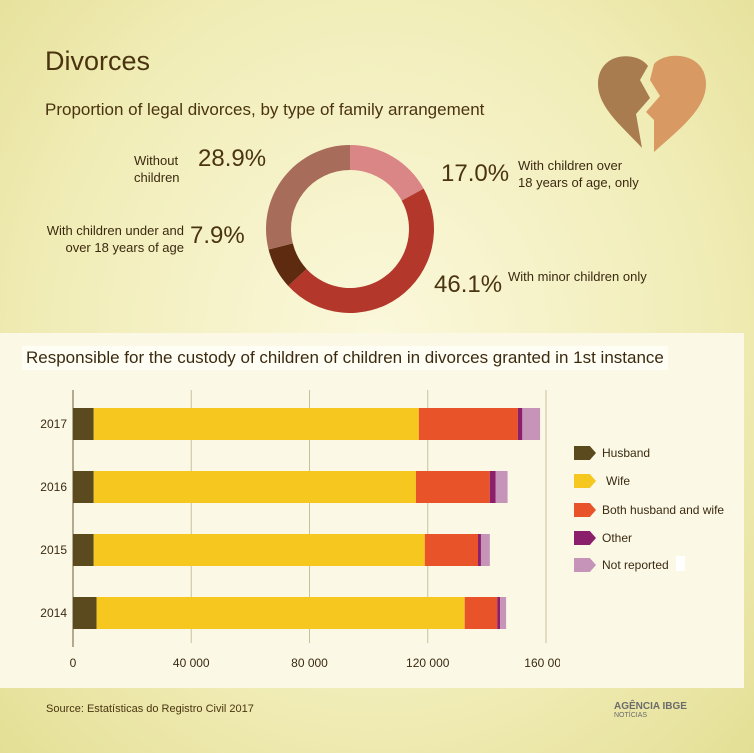 The image size is (754, 753). What do you see at coordinates (650, 706) in the screenshot?
I see `logo-text: AGÊNCIA IBGE` at bounding box center [650, 706].